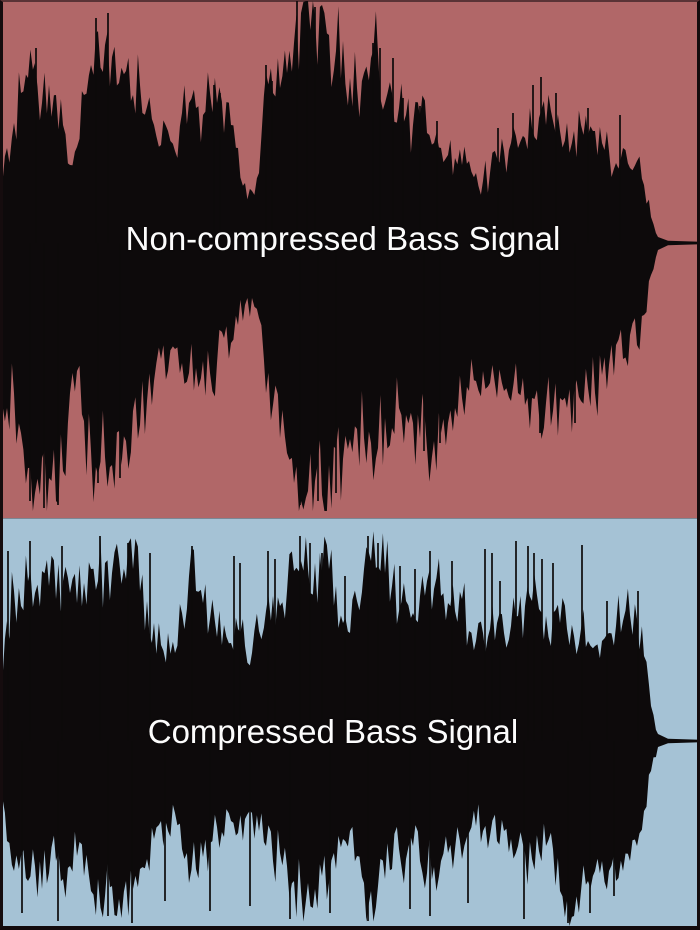  I want to click on non-compressed-label: Non-compressed Bass Signal, so click(343, 238).